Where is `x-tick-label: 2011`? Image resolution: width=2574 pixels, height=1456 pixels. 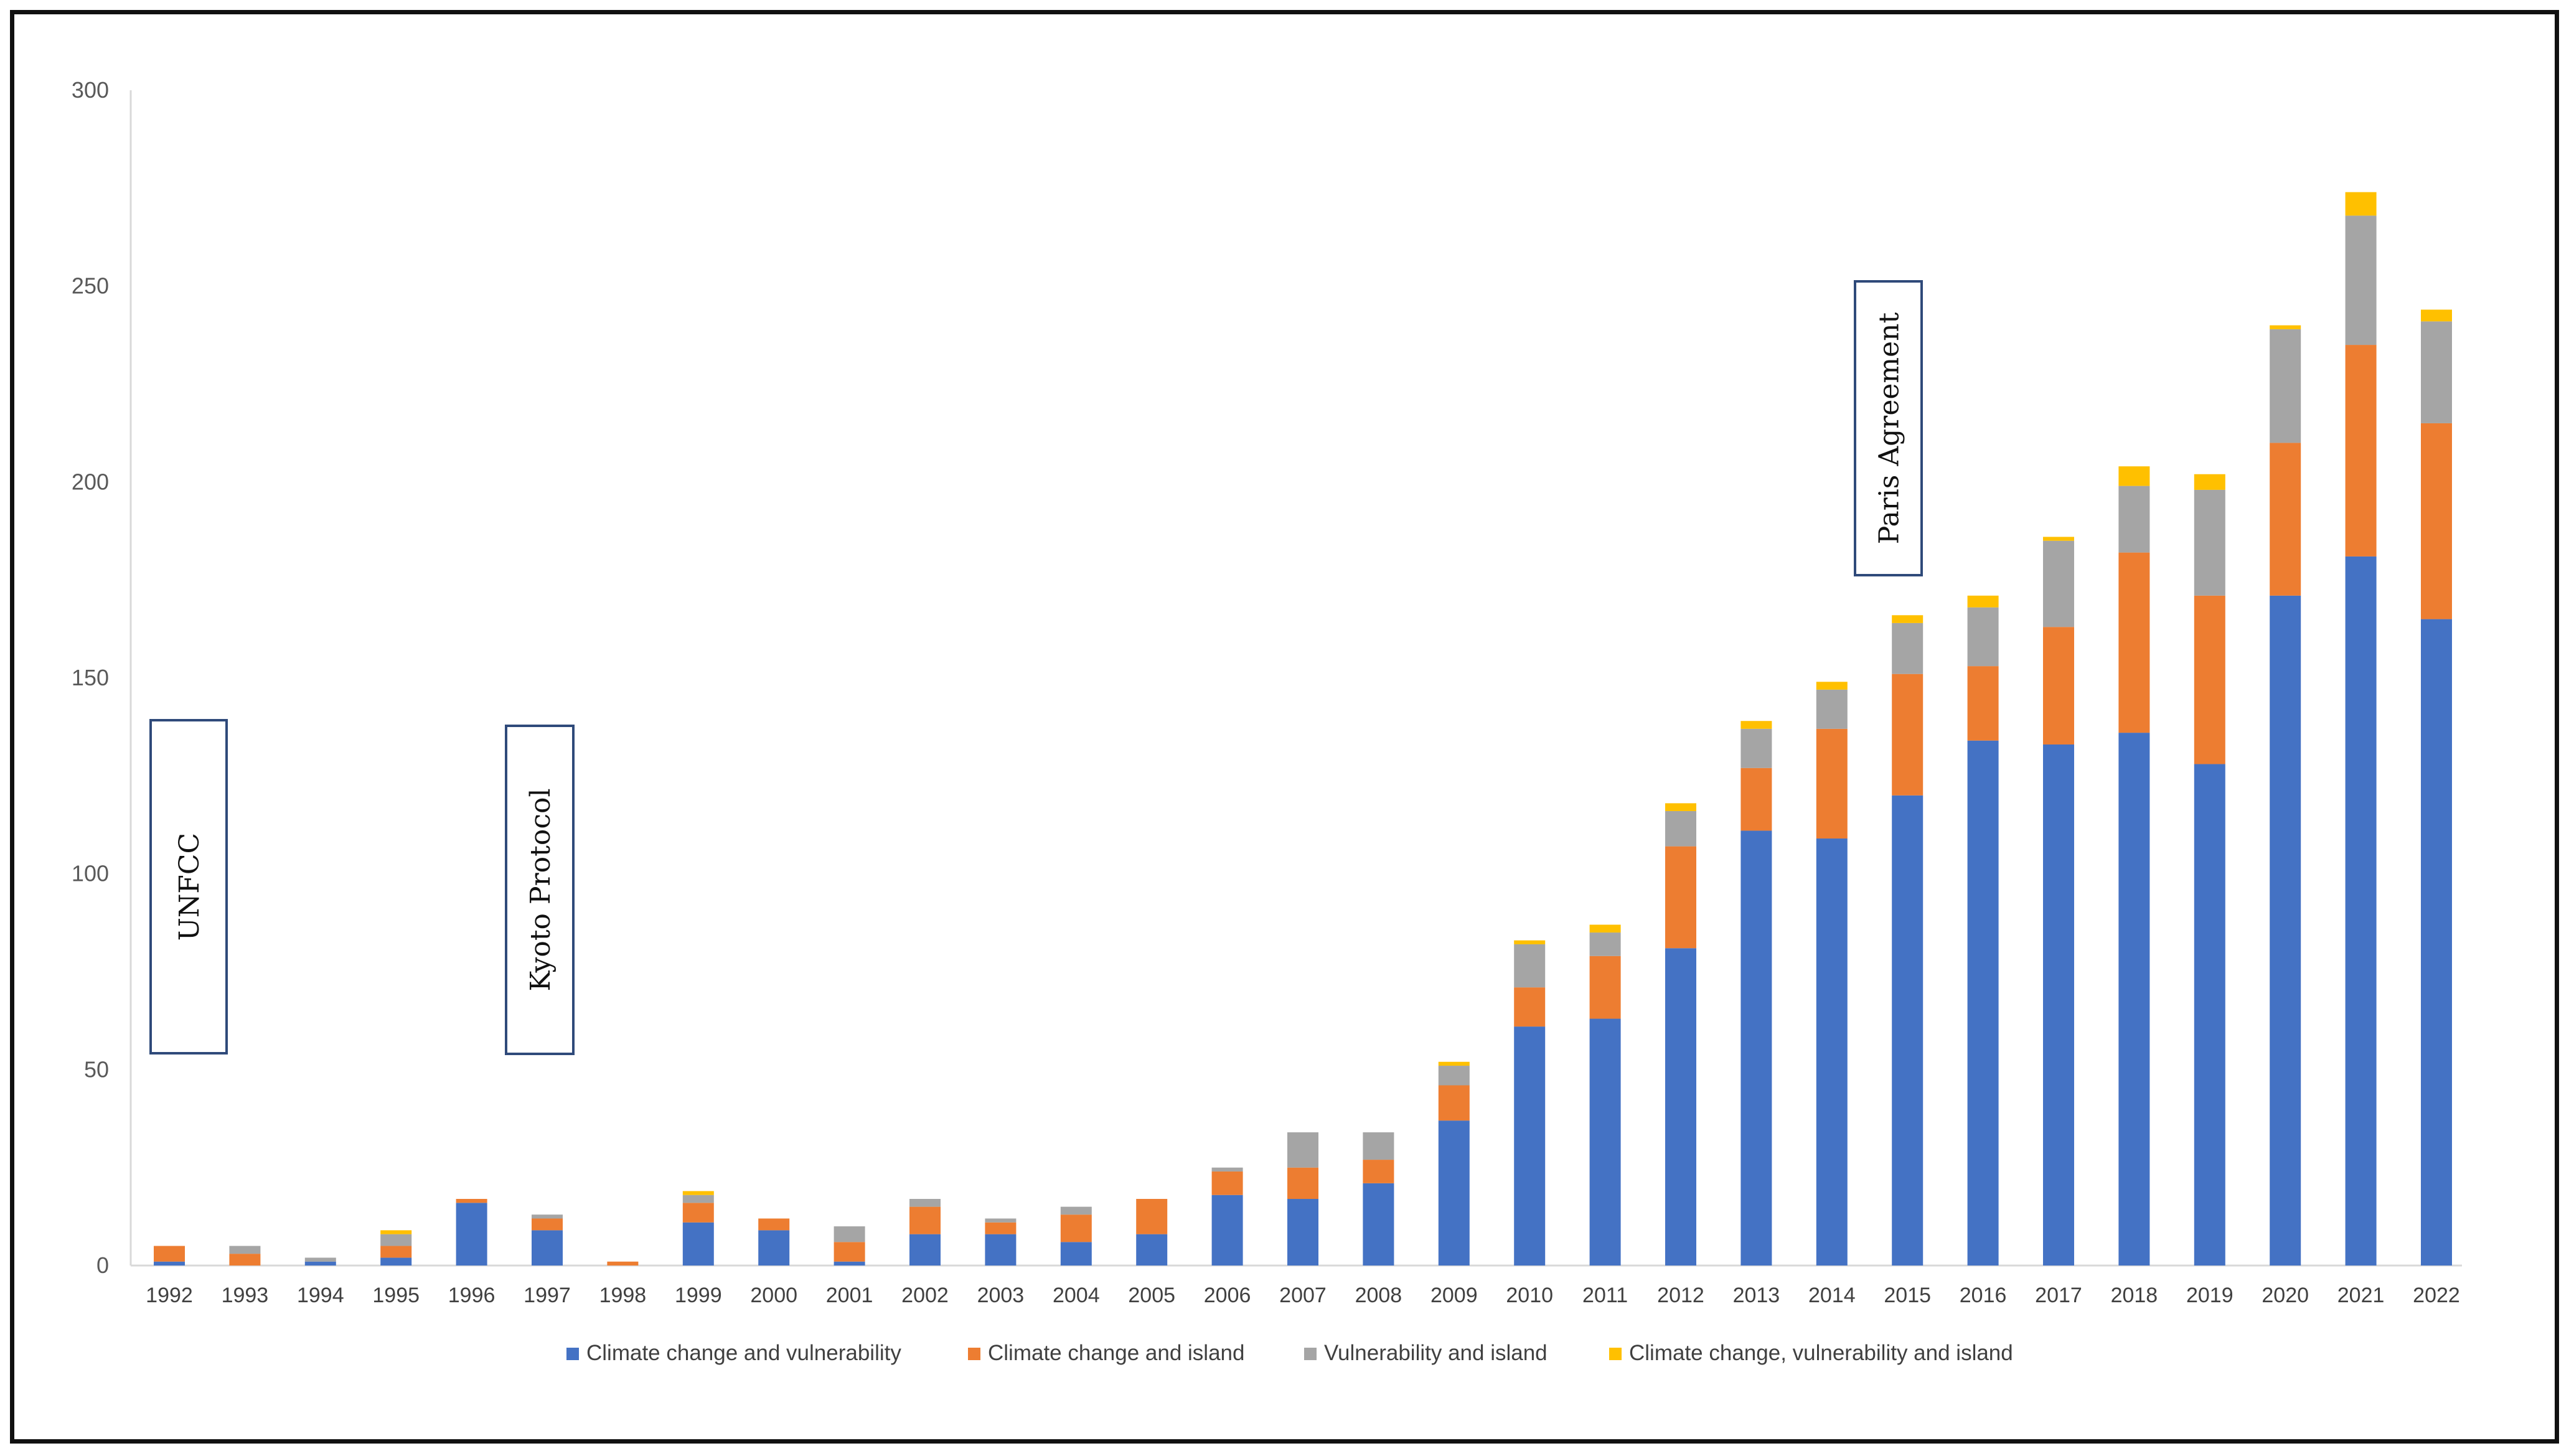
x-tick-label: 2011 is located at coordinates (1605, 1295).